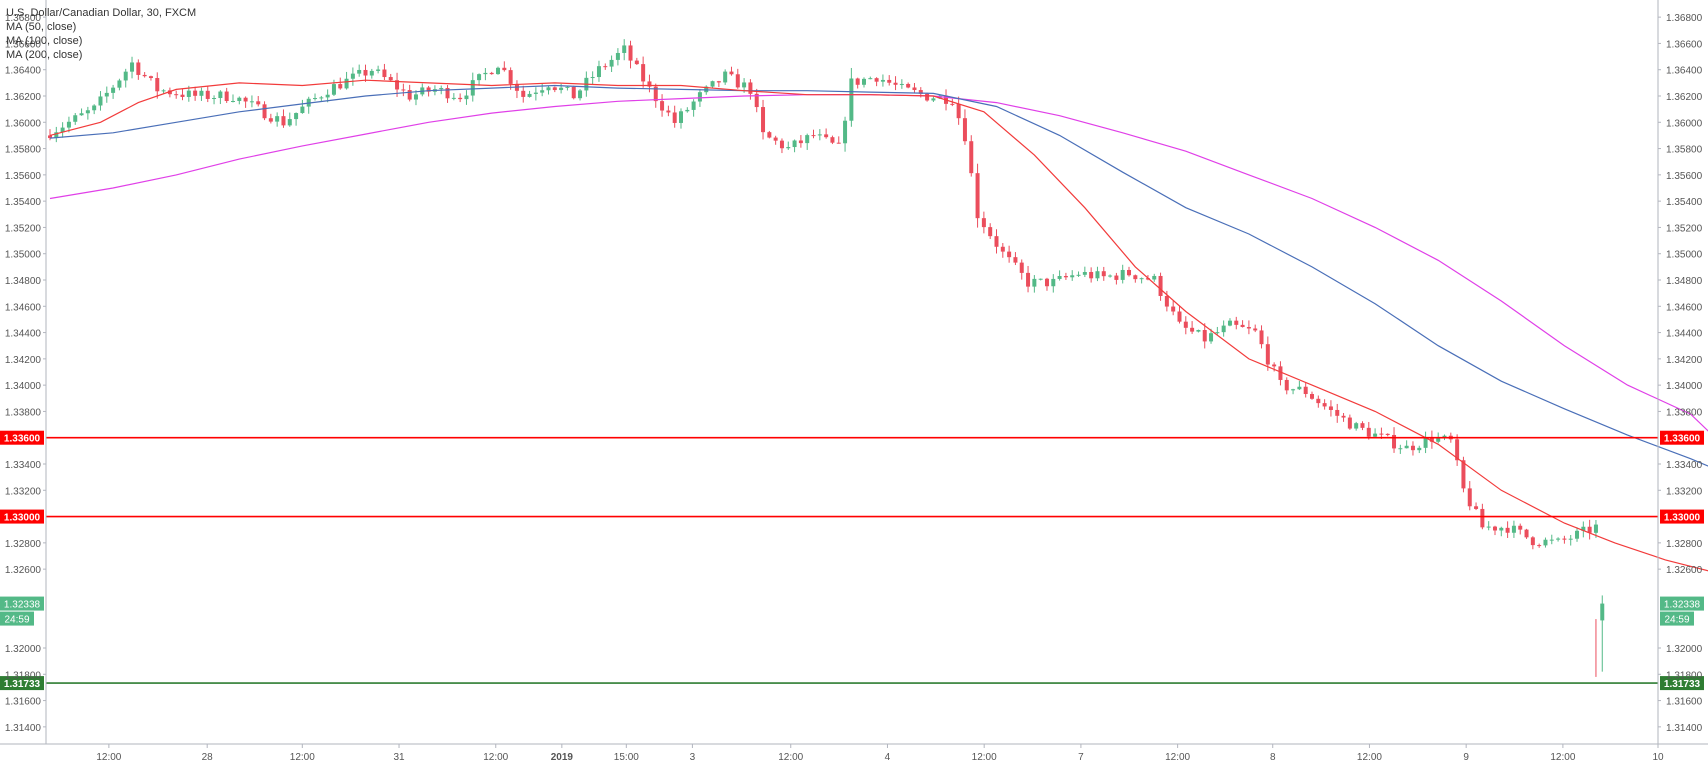  What do you see at coordinates (44, 55) in the screenshot?
I see `legend-ma200: MA (200, close)` at bounding box center [44, 55].